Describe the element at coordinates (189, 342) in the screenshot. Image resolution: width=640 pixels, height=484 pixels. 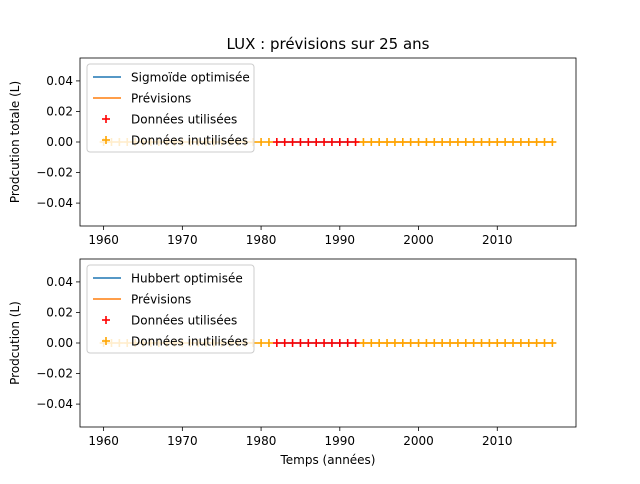
I see `legend-label: Données inutilisées` at that location.